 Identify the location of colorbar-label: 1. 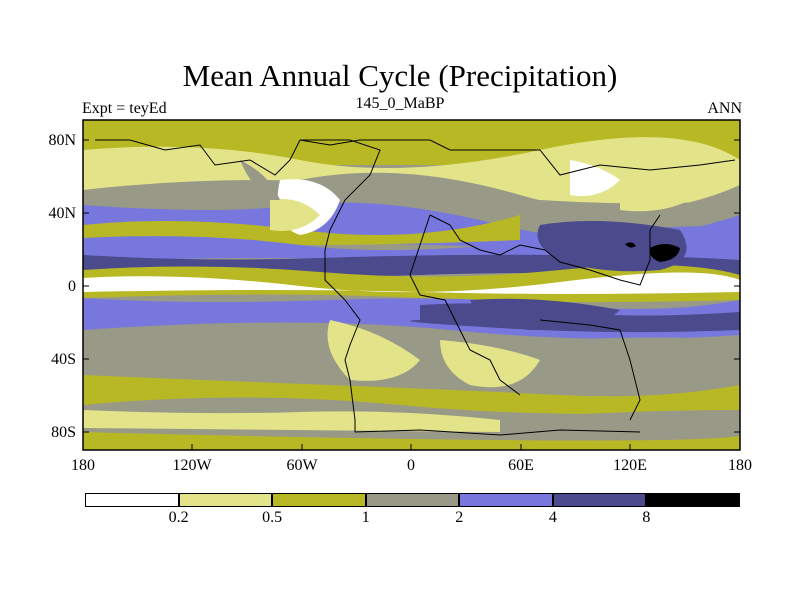
(365, 517).